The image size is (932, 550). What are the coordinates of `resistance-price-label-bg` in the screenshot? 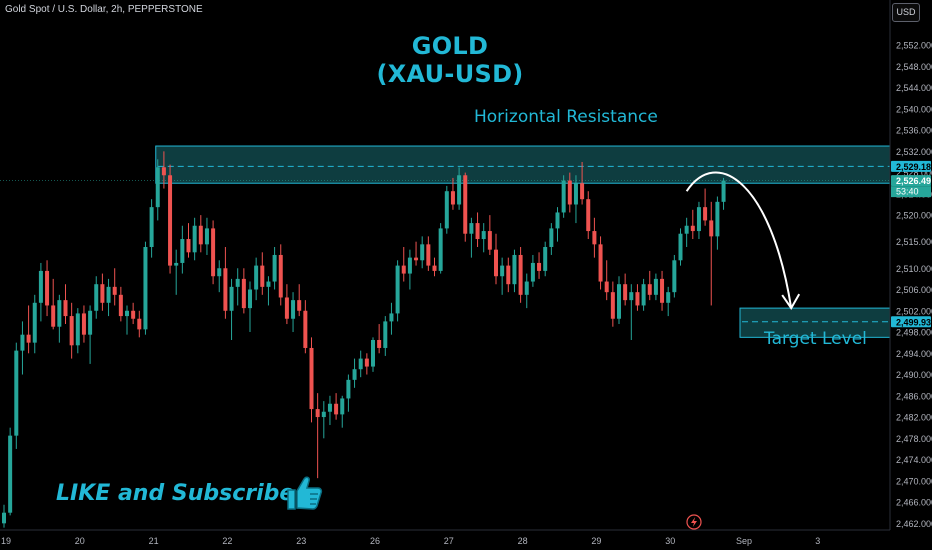 It's located at (911, 166).